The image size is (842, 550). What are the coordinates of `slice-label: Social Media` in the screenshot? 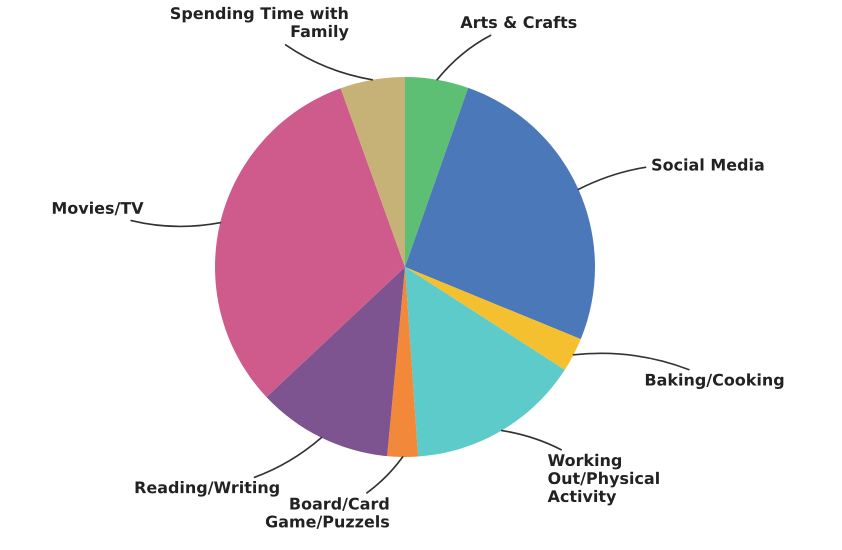 It's located at (708, 164).